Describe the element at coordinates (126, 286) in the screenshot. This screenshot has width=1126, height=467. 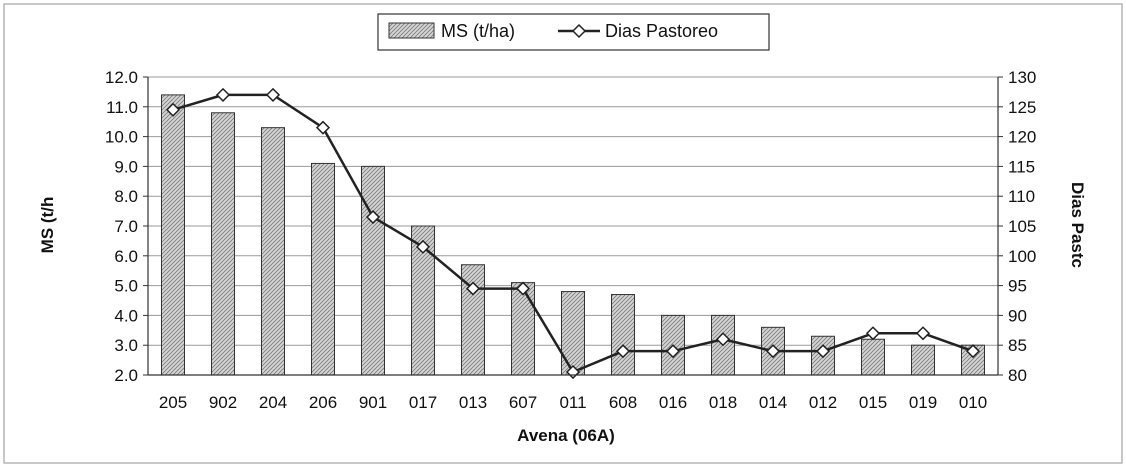
I see `y-tick-label: 5.0` at that location.